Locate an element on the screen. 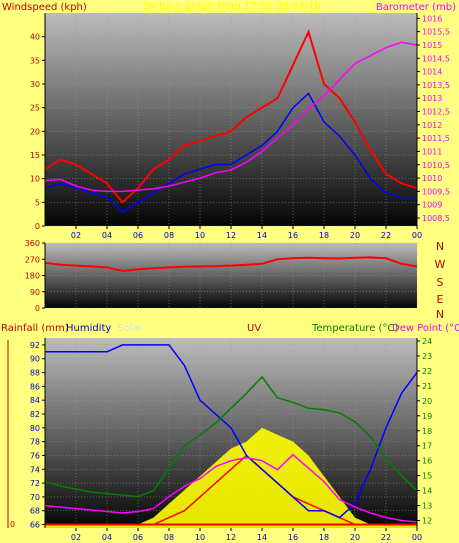 Image resolution: width=459 pixels, height=543 pixels. y-tick-label: 66 is located at coordinates (35, 525).